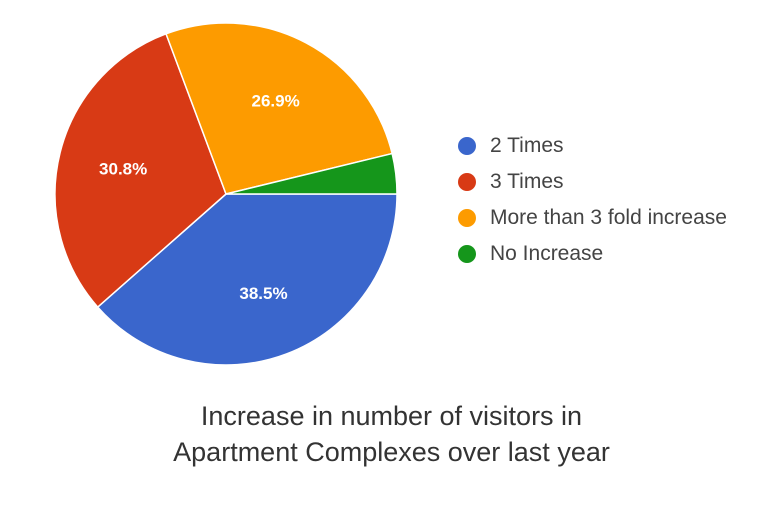 The height and width of the screenshot is (521, 783). I want to click on legend-item-more-than-3-fold: More than 3 fold increase, so click(592, 218).